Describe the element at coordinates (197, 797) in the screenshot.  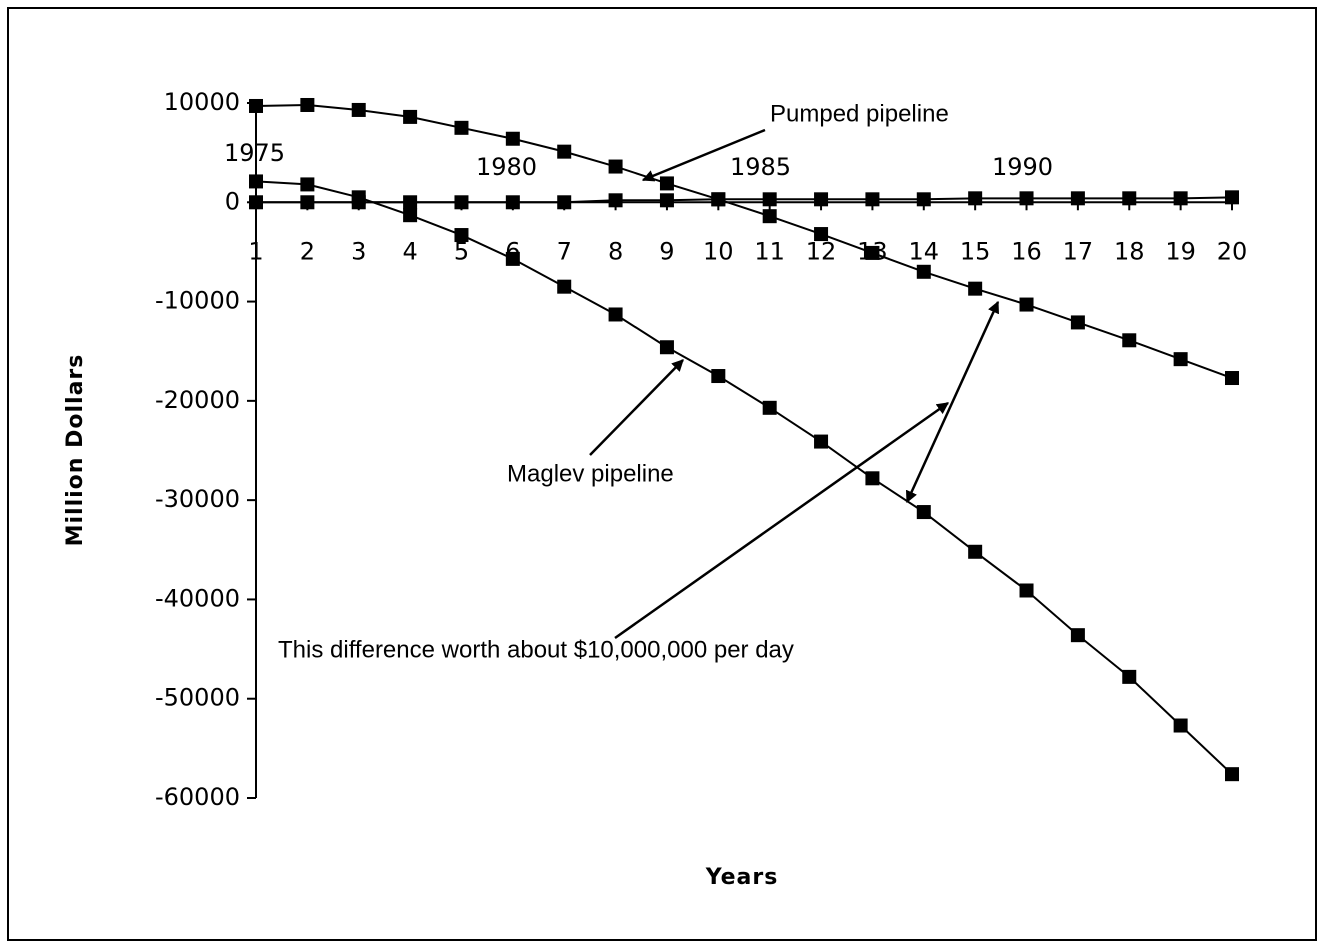
I see `y-tick-label: -60000` at that location.